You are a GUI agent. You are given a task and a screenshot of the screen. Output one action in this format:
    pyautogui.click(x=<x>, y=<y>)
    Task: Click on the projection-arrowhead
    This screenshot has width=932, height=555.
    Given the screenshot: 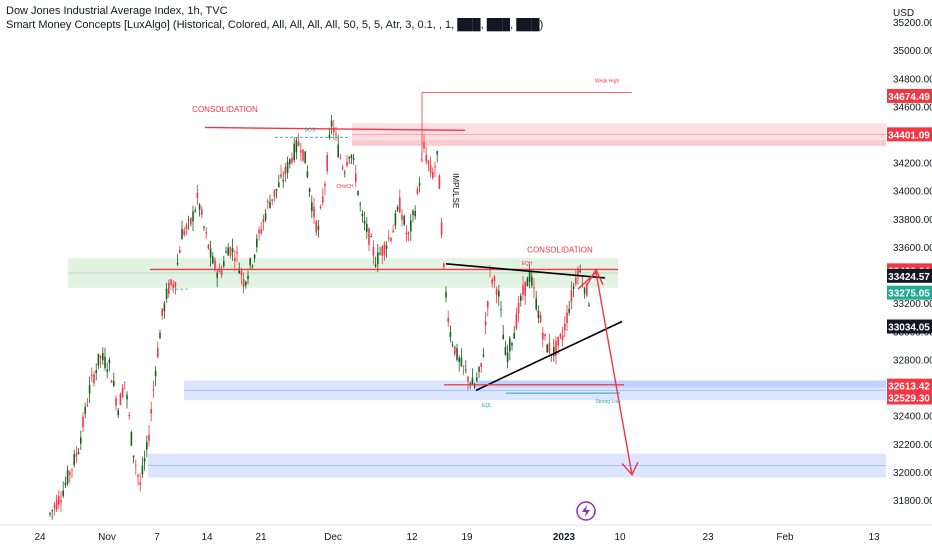 What is the action you would take?
    pyautogui.click(x=630, y=468)
    